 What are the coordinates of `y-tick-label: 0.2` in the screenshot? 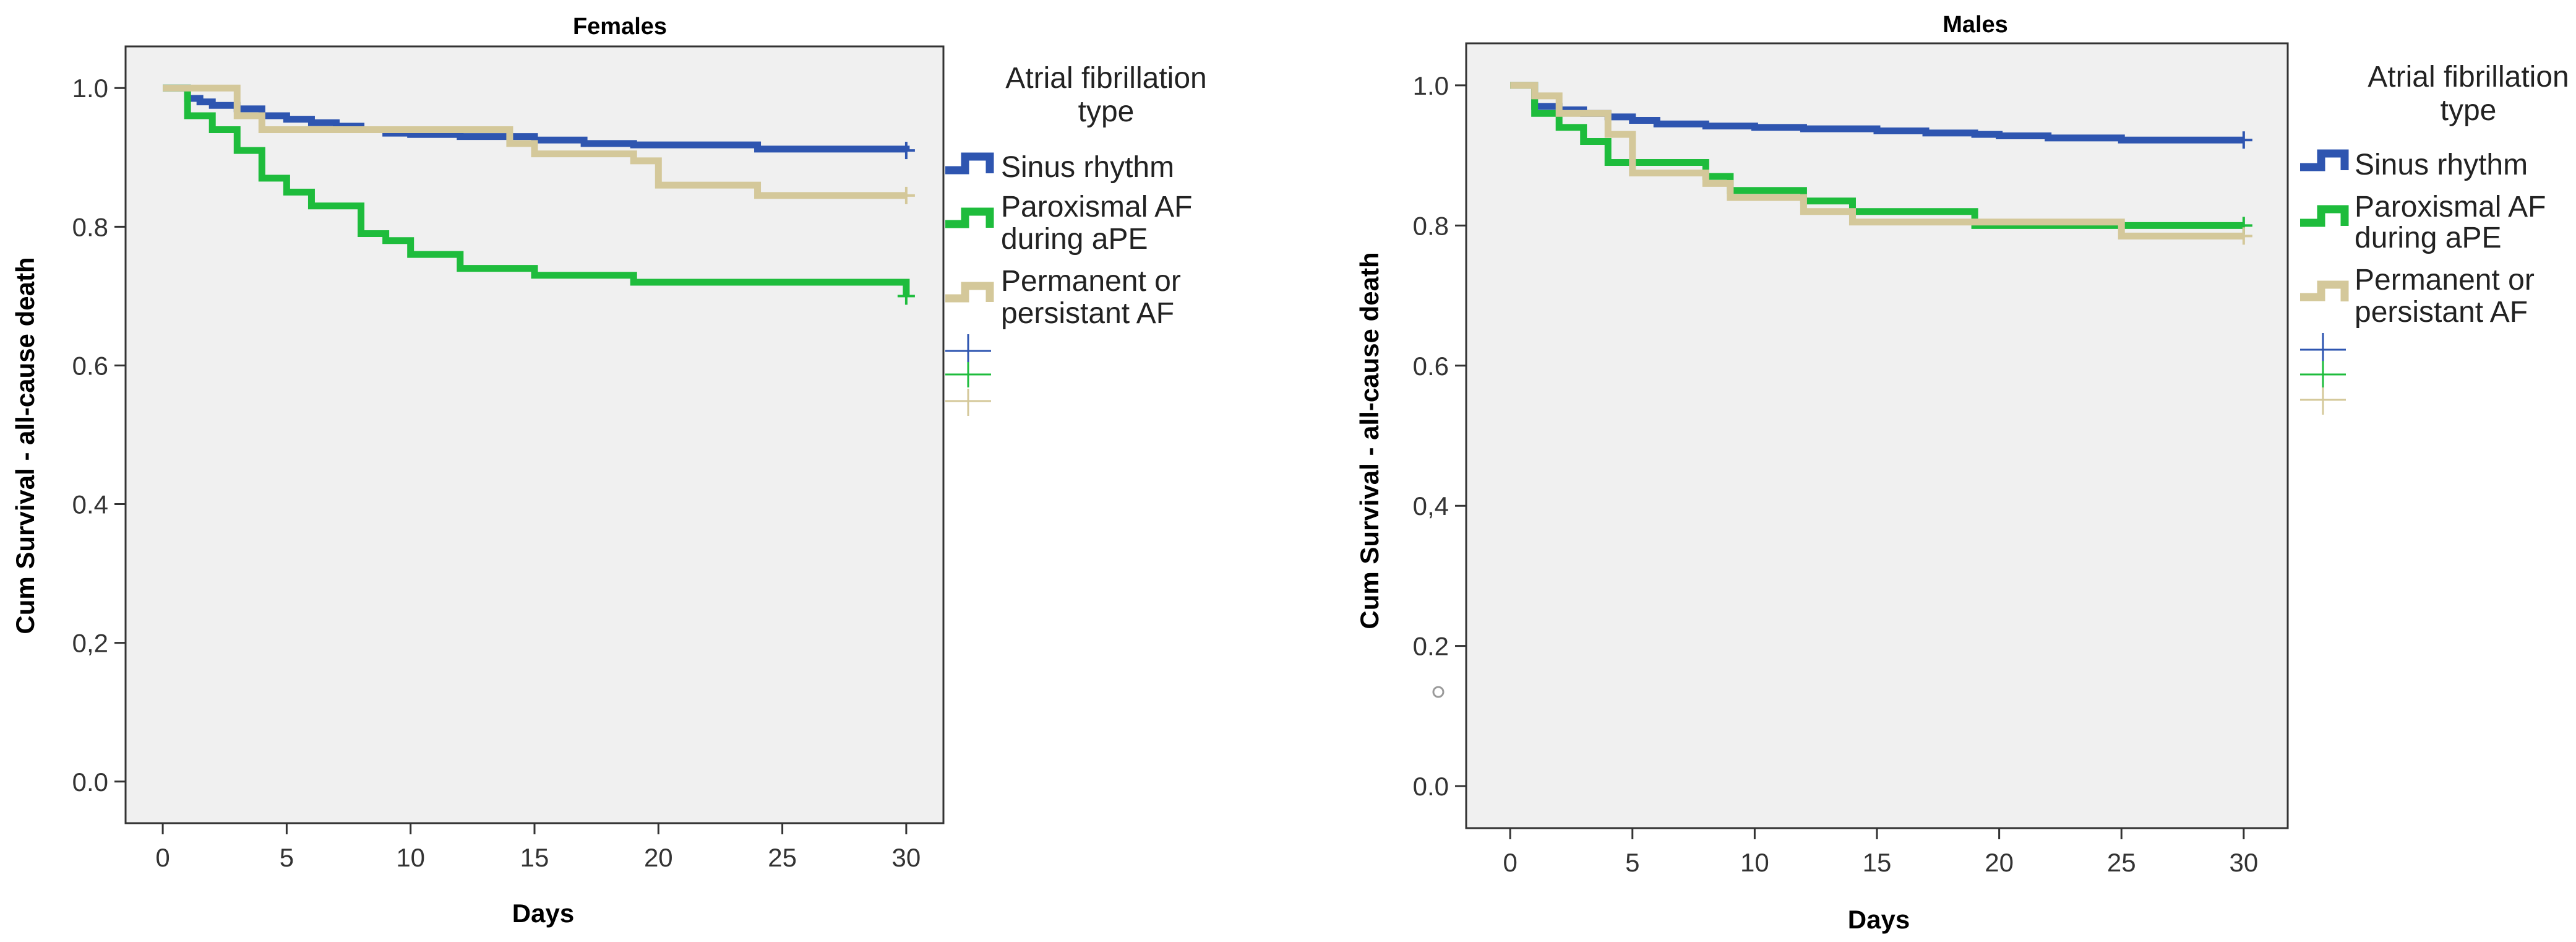 It's located at (1431, 646).